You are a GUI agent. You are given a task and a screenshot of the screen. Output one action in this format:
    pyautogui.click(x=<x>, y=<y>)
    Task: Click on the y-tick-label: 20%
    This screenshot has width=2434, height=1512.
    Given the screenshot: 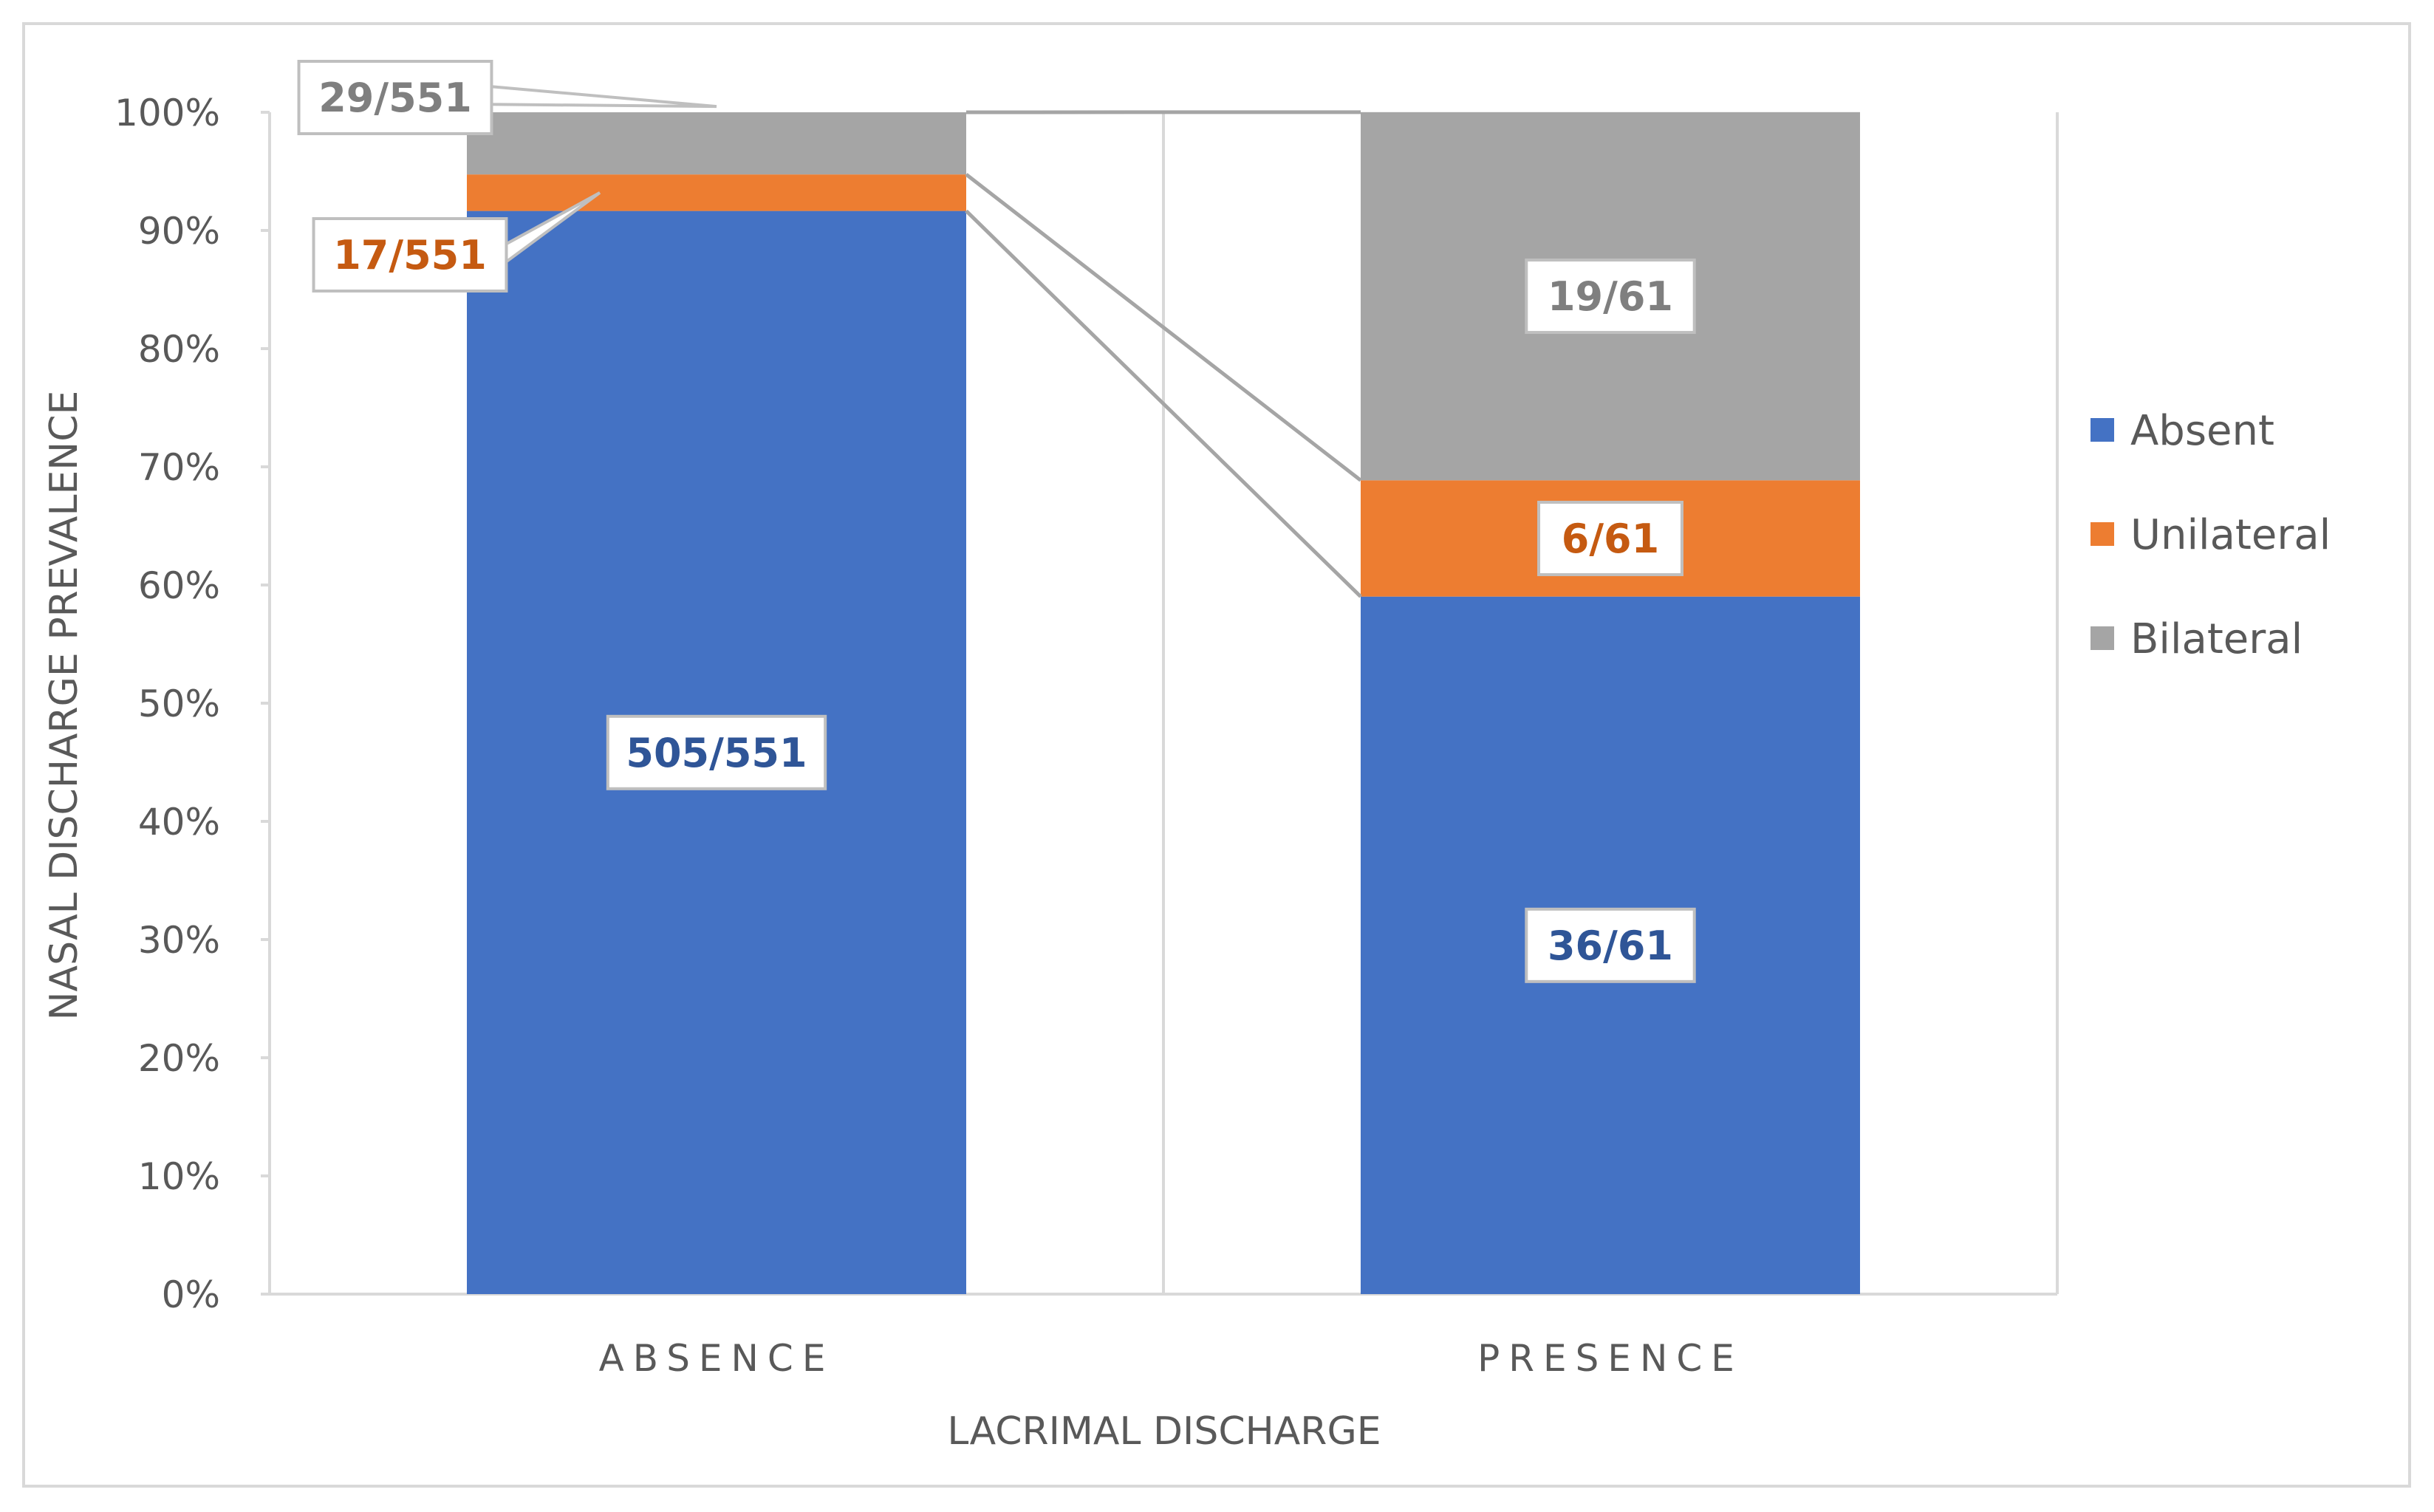 What is the action you would take?
    pyautogui.click(x=179, y=1058)
    